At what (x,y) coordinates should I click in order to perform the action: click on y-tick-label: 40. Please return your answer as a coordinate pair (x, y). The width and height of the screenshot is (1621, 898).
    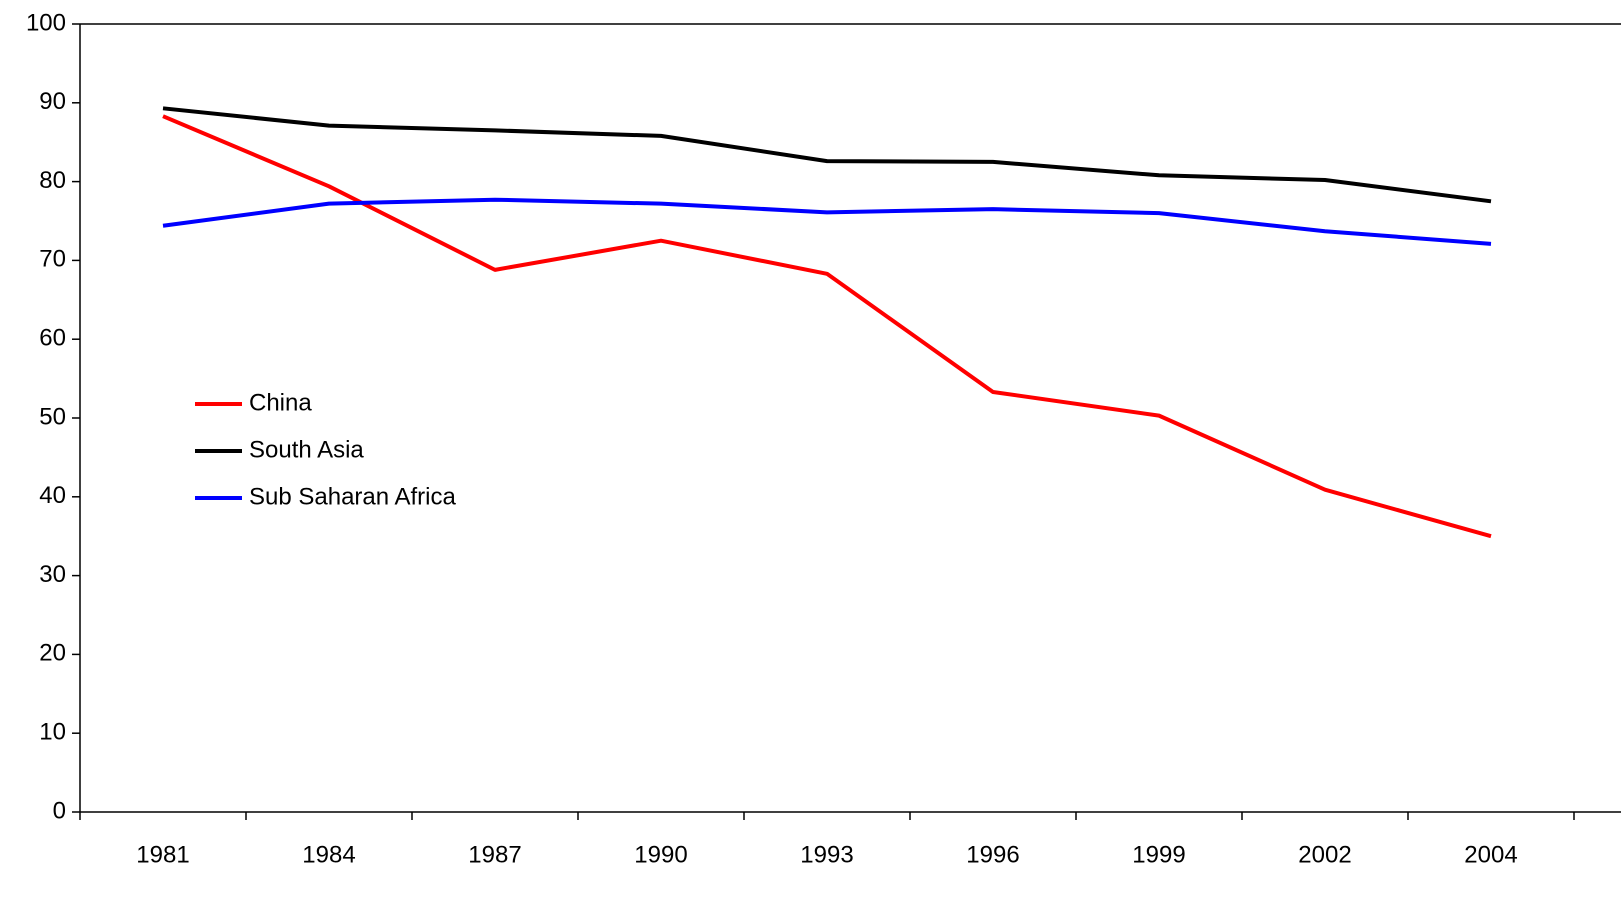
    Looking at the image, I should click on (52, 495).